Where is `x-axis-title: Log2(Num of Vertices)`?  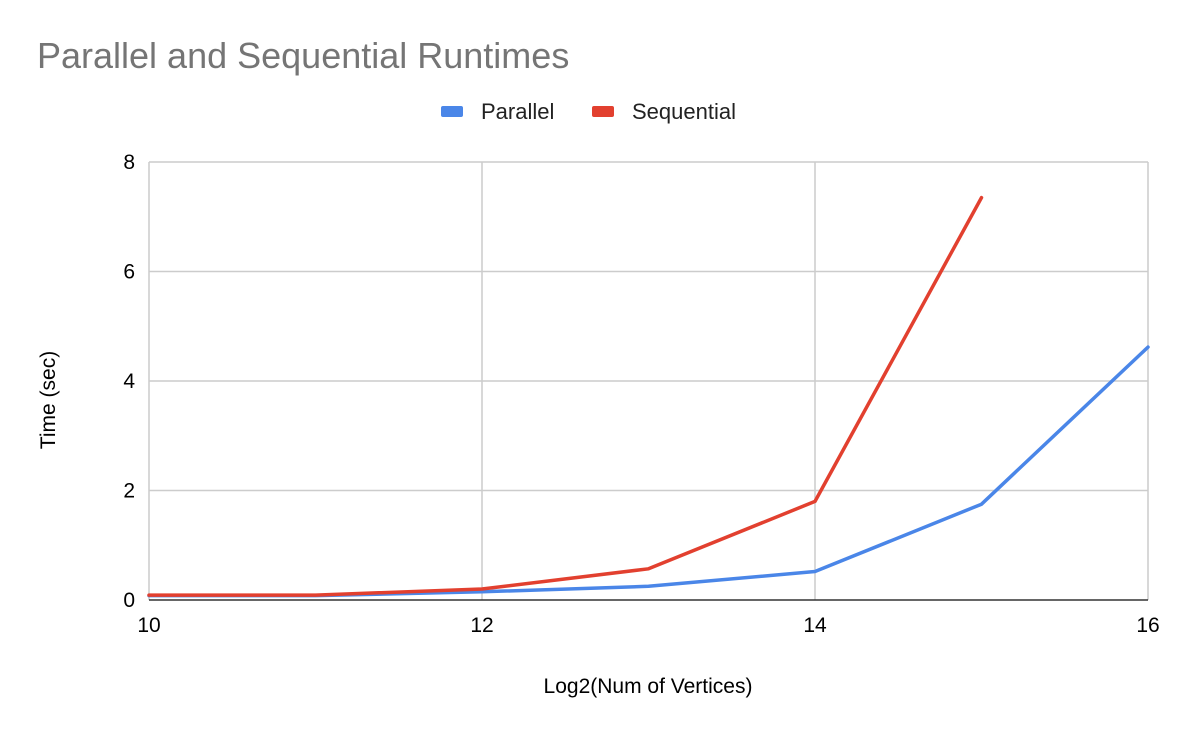 x-axis-title: Log2(Num of Vertices) is located at coordinates (648, 686).